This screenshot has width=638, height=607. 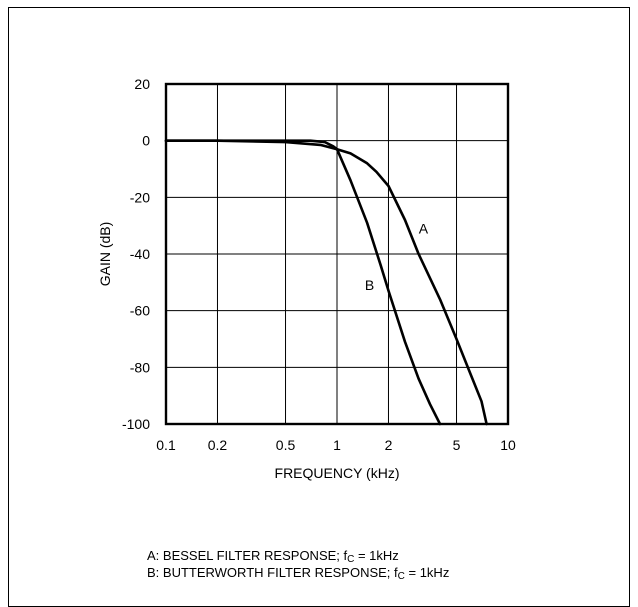 I want to click on note-bessel-subscript: C, so click(x=351, y=559).